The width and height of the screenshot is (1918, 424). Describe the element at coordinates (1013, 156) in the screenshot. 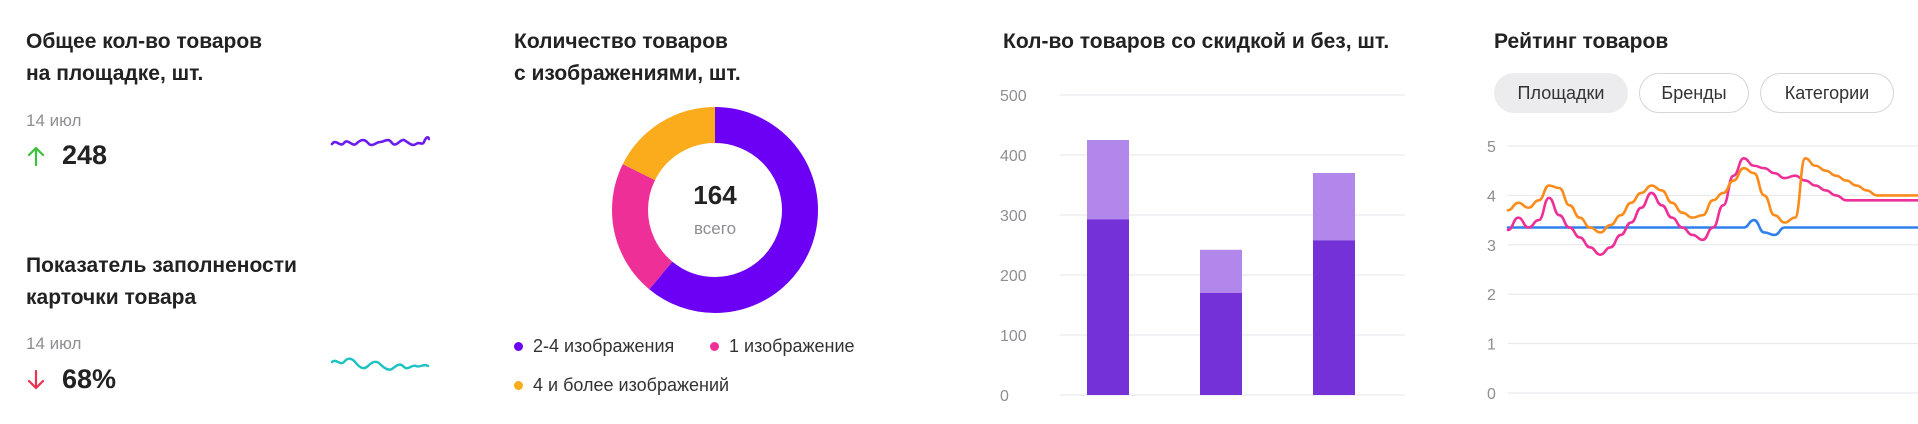

I see `bar-y-tick-4: 400` at that location.